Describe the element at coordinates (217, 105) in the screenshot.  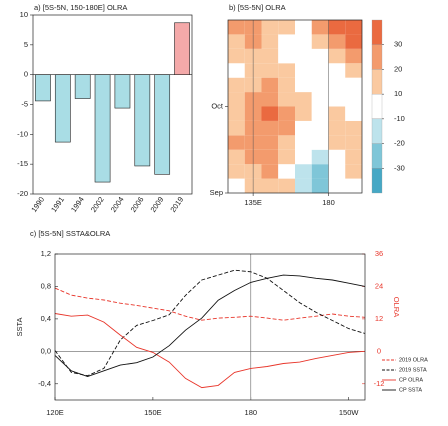
I see `y-tick-label: Oct` at that location.